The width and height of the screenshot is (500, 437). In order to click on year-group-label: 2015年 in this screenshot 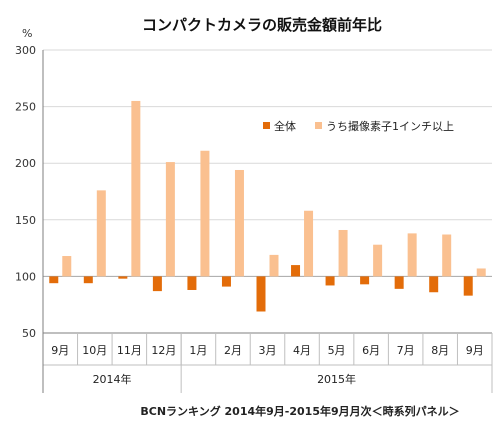, I will do `click(336, 379)`.